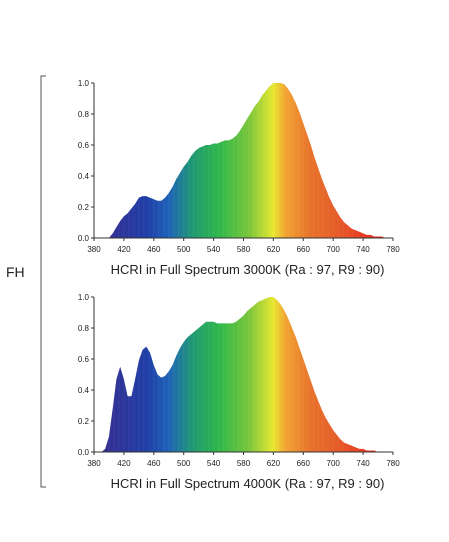 Image resolution: width=449 pixels, height=542 pixels. I want to click on side-label: FH, so click(15, 272).